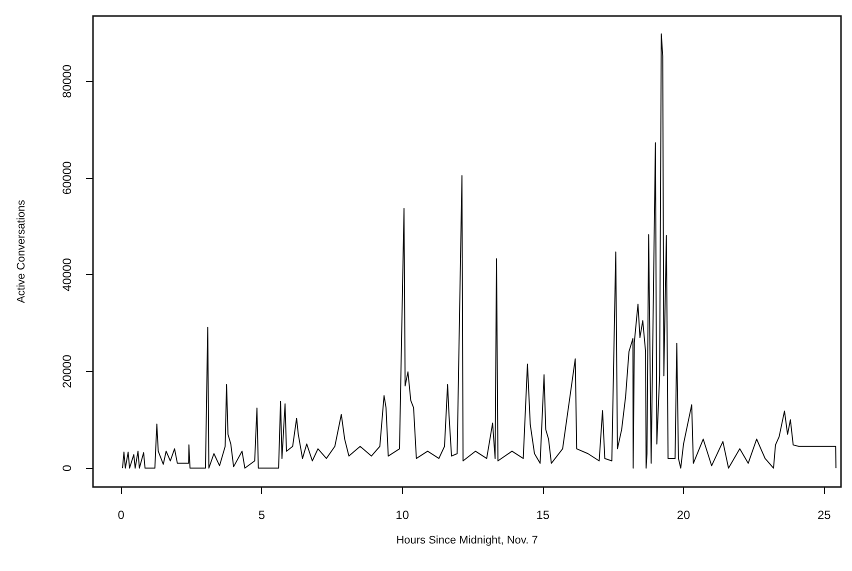 Image resolution: width=852 pixels, height=571 pixels. I want to click on x-tick-label: 0, so click(121, 515).